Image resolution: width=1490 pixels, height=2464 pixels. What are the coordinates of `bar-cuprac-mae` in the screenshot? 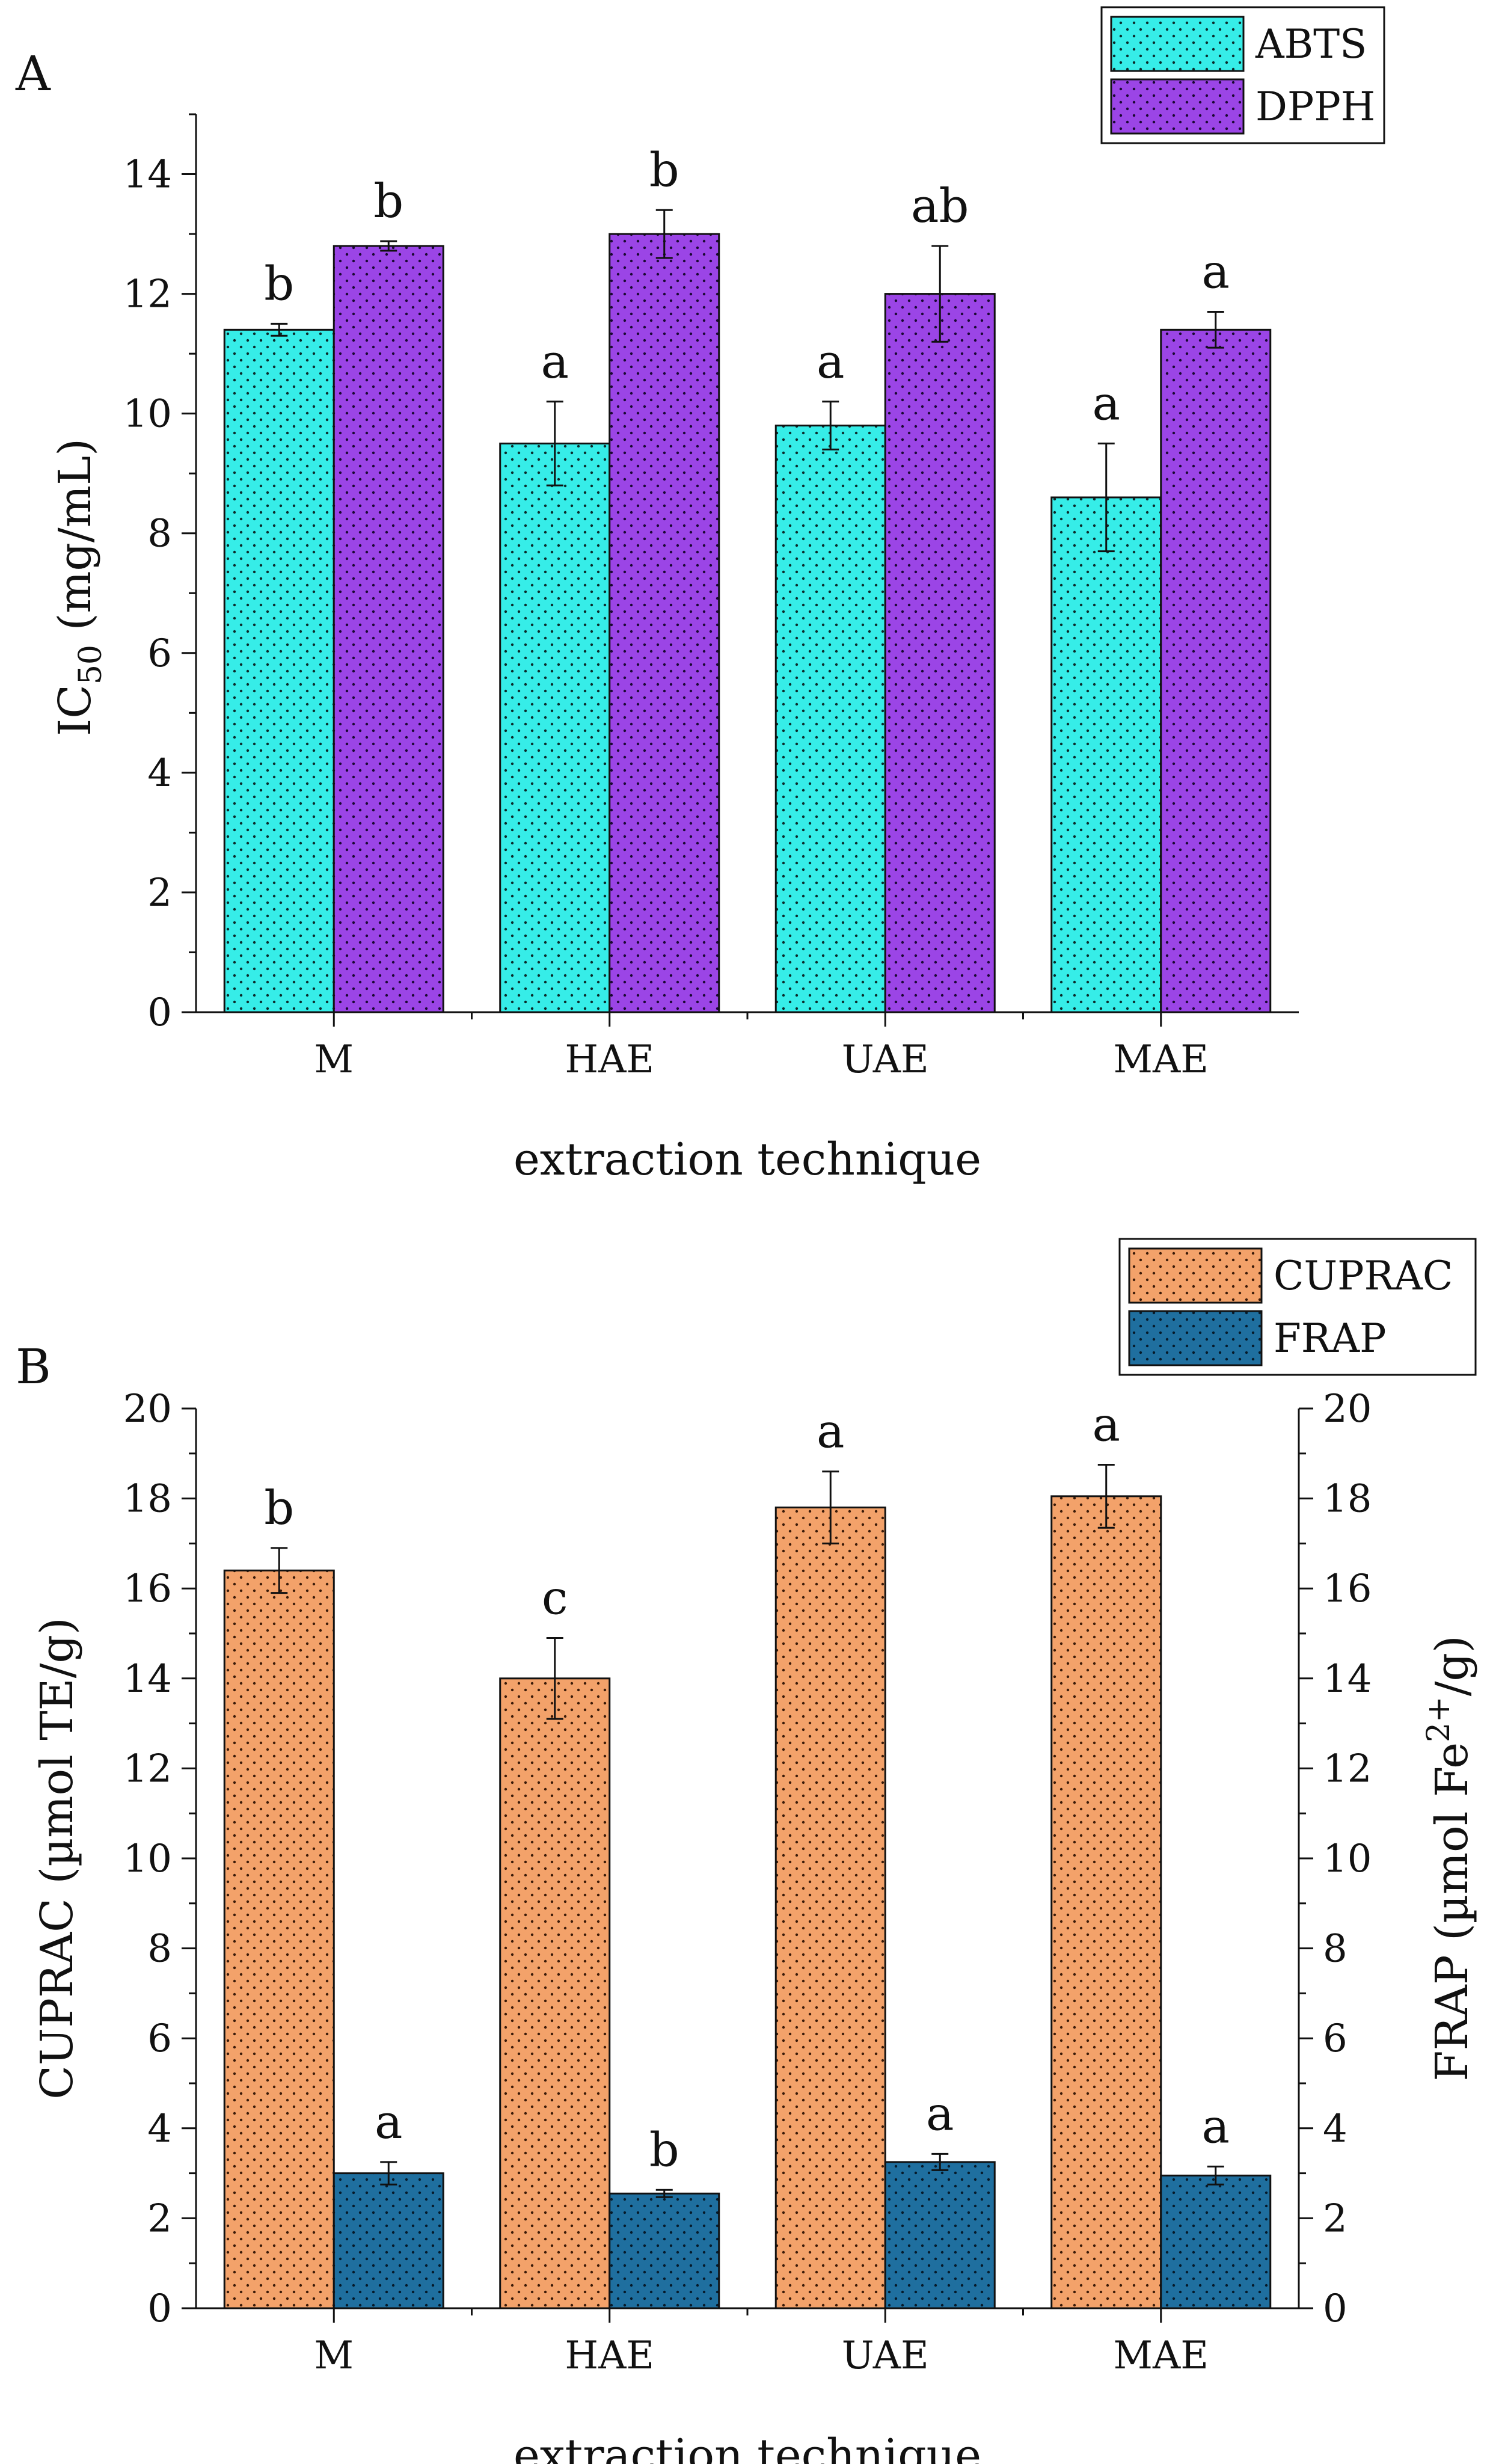 It's located at (1106, 1902).